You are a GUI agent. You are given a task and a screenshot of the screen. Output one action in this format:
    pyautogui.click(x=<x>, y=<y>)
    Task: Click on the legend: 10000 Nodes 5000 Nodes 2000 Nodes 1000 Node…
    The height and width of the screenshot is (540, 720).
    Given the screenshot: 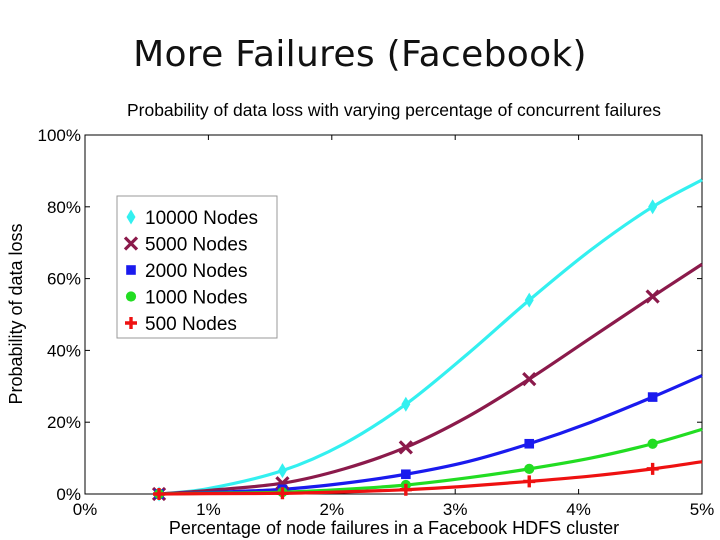 What is the action you would take?
    pyautogui.click(x=197, y=267)
    